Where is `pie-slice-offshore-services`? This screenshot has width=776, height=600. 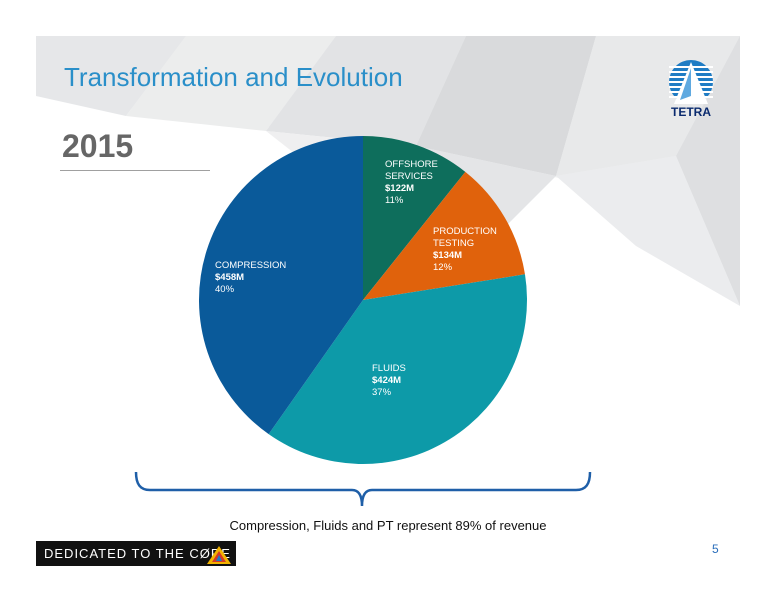 pie-slice-offshore-services is located at coordinates (414, 218).